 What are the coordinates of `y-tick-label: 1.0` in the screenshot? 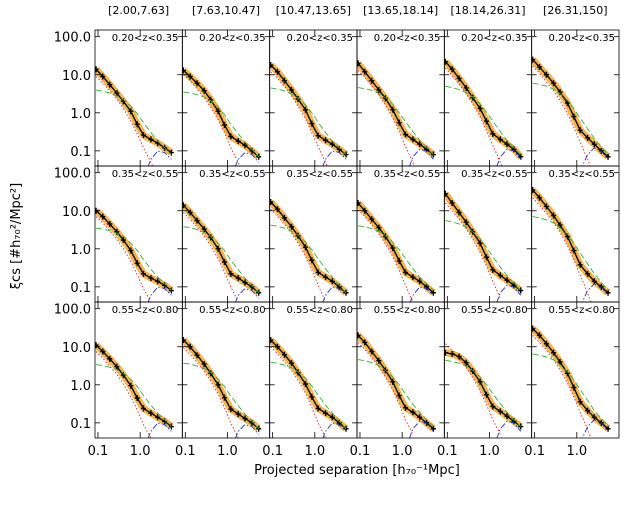 It's located at (80, 250).